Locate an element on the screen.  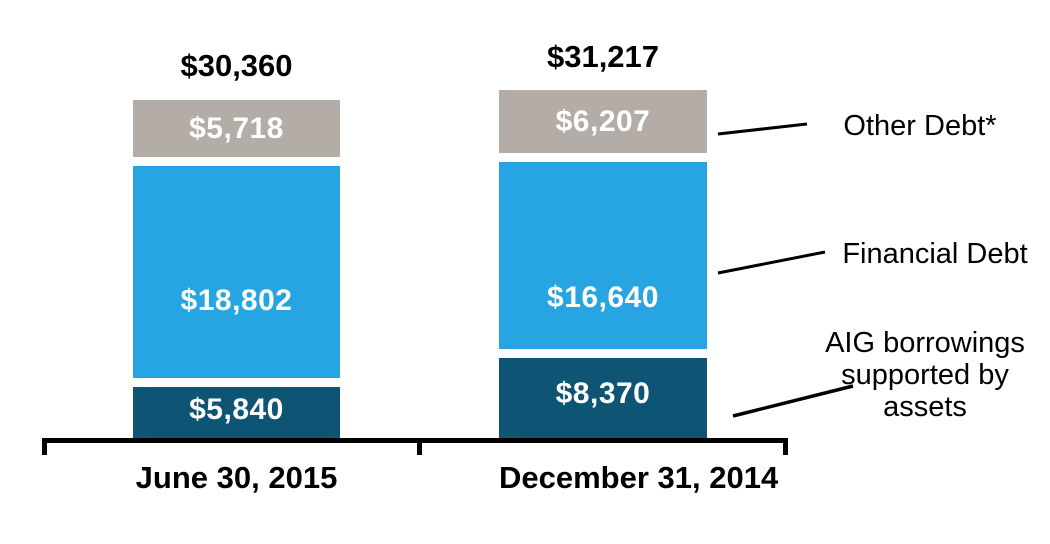
segment-other-debt-2014: $6,207 is located at coordinates (603, 121).